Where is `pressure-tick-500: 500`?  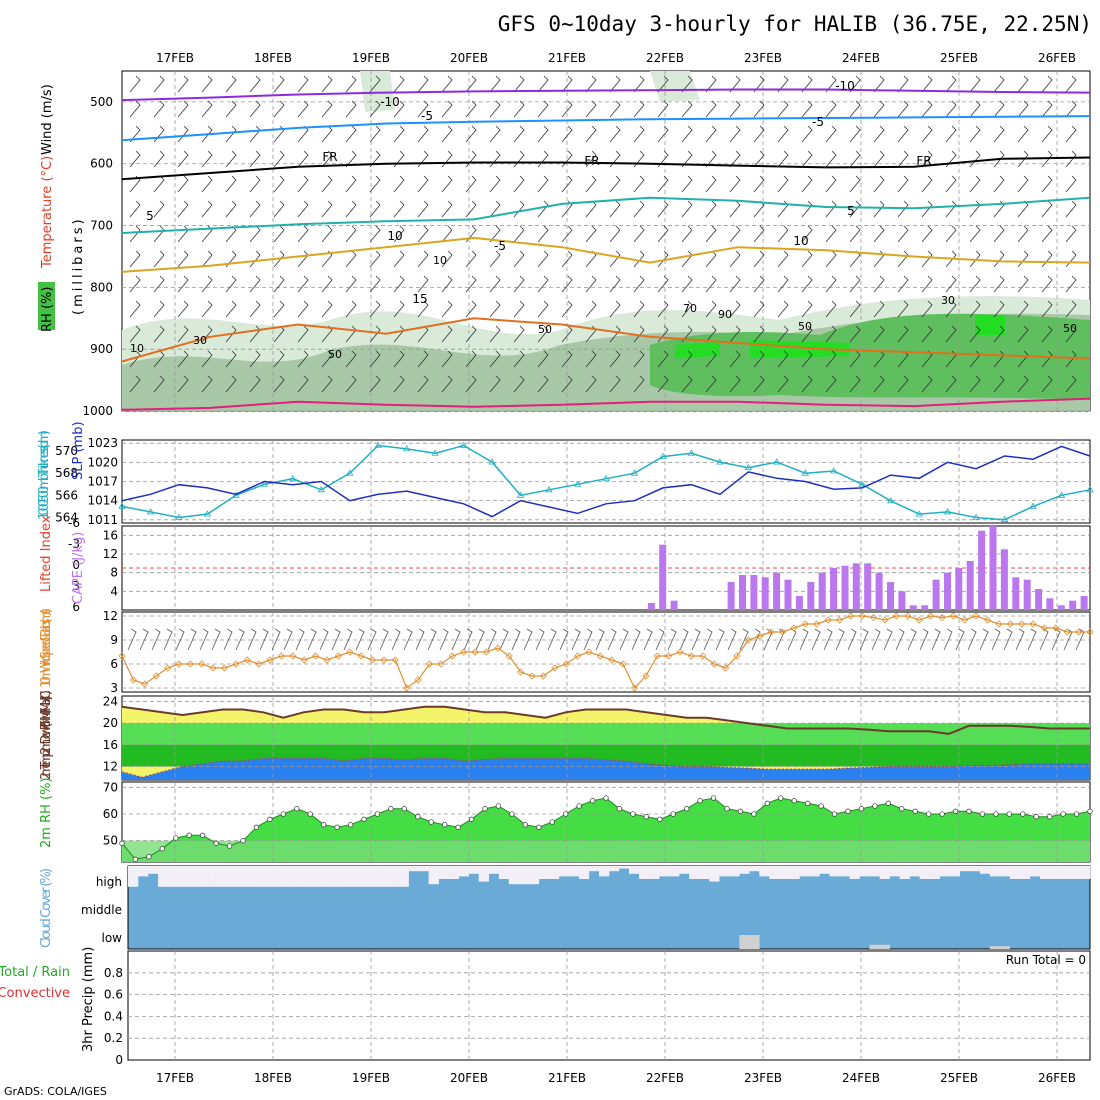
pressure-tick-500: 500 is located at coordinates (101, 102).